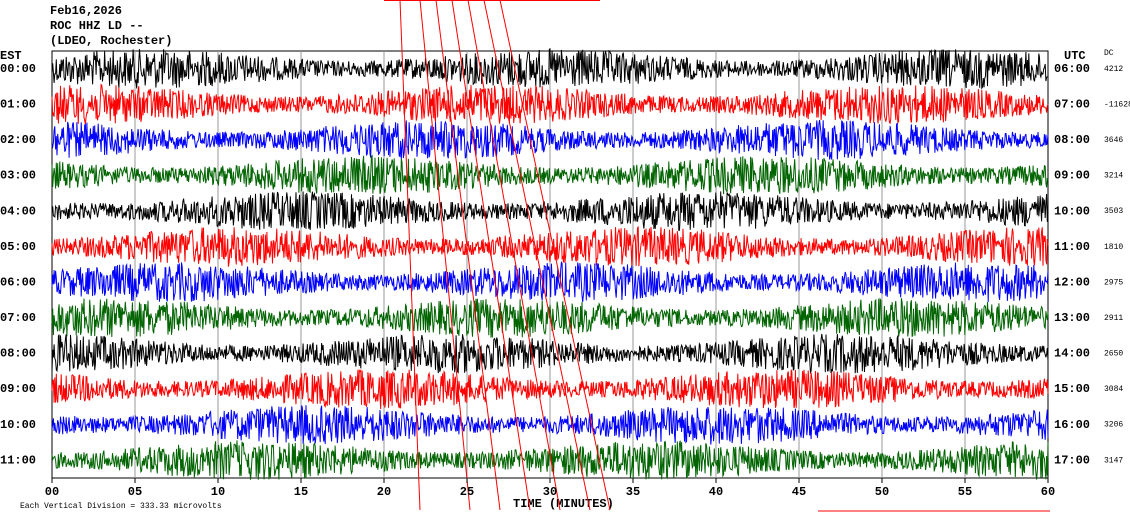  Describe the element at coordinates (1072, 247) in the screenshot. I see `utc-label: 11:00` at that location.